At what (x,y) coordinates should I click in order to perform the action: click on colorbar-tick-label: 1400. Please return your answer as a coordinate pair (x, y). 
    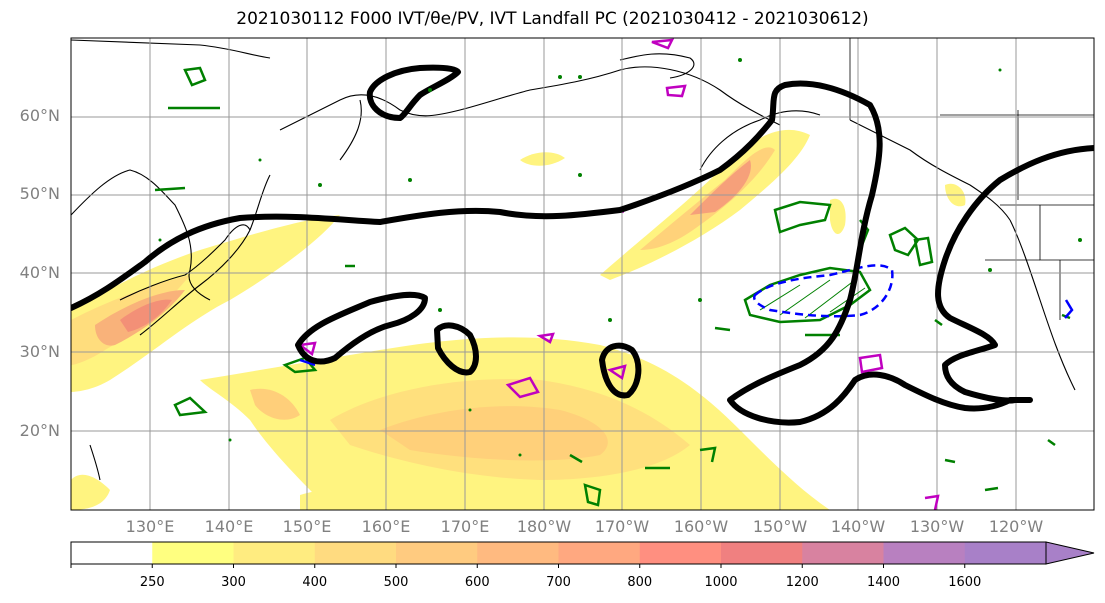
    Looking at the image, I should click on (883, 582).